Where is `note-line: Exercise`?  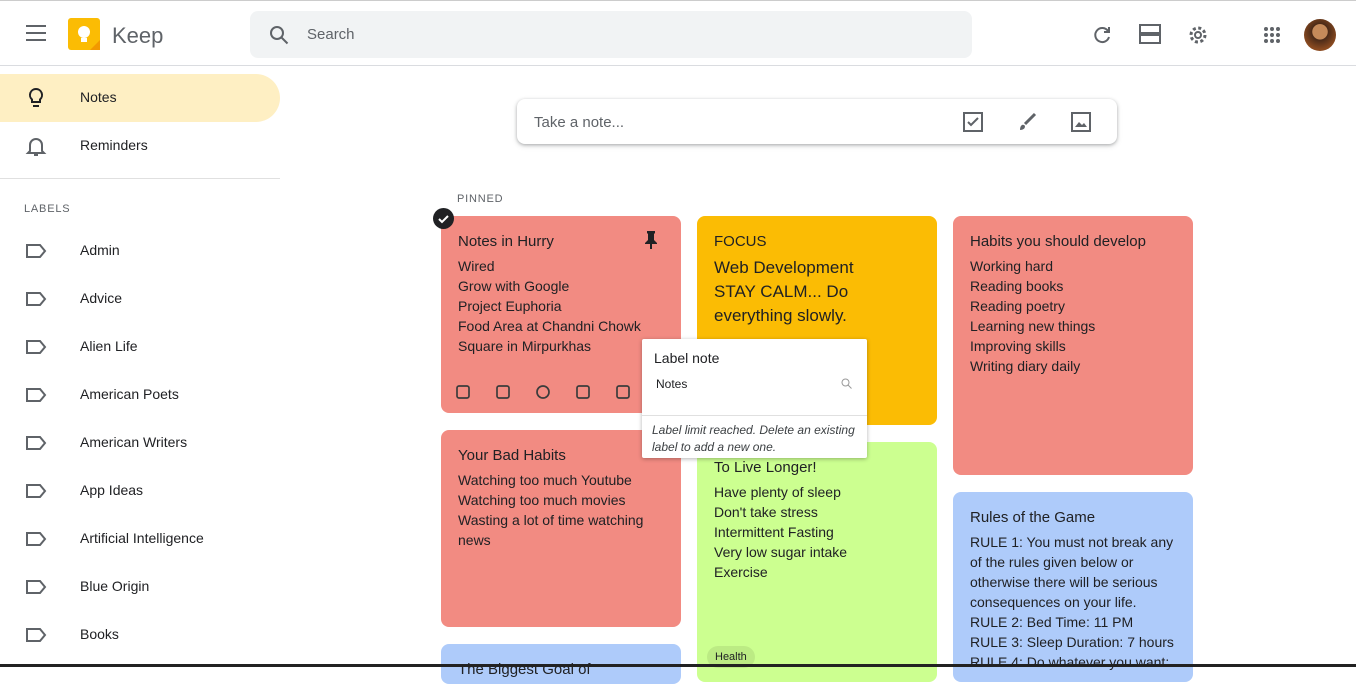
note-line: Exercise is located at coordinates (741, 572).